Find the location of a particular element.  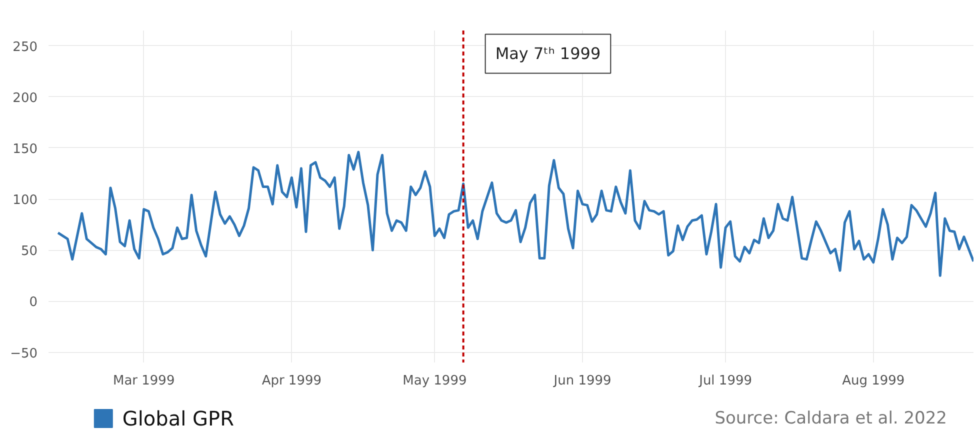

source-note: Source: Caldara et al. 2022 is located at coordinates (830, 418).